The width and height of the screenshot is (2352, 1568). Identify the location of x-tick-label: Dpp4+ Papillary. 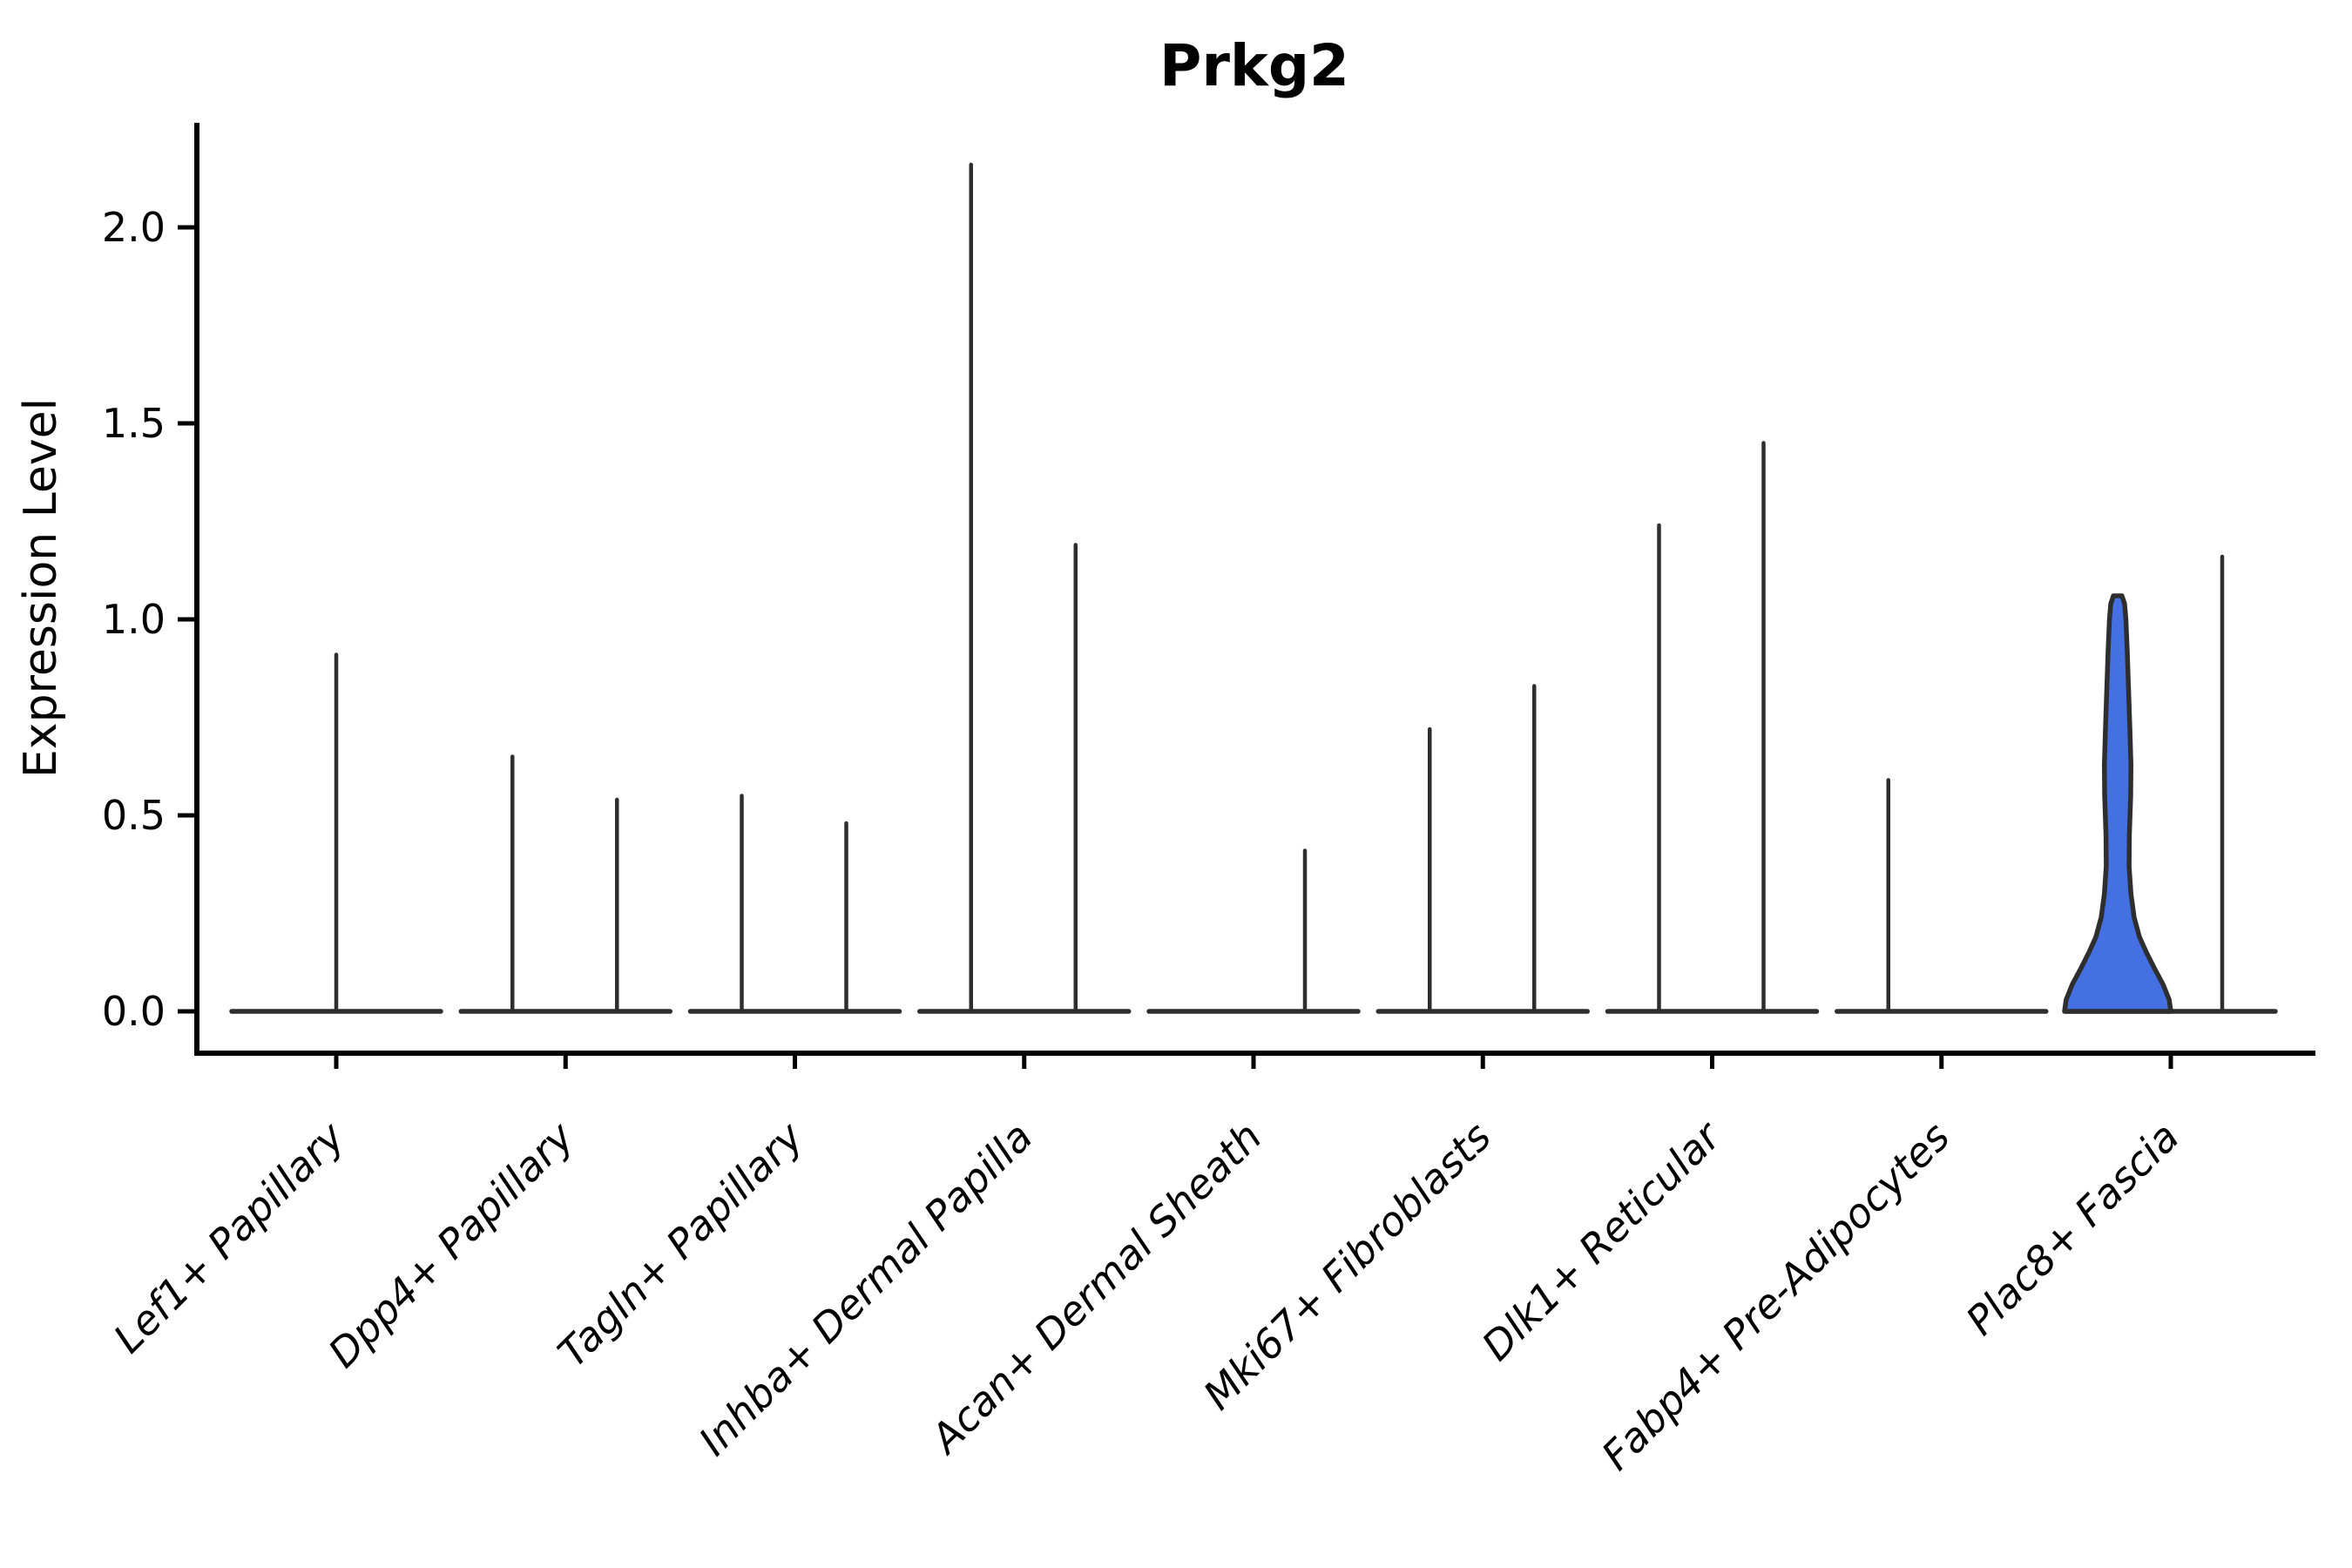
(451, 1244).